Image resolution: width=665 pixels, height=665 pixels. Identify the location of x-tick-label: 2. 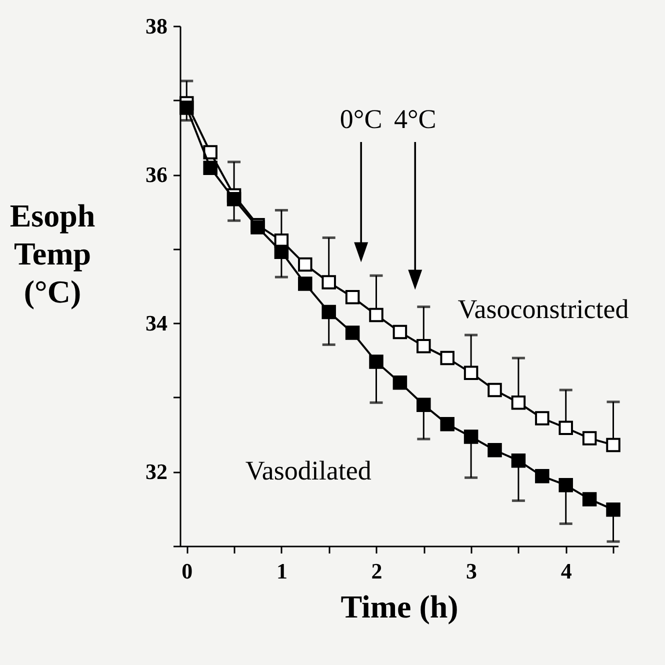
(376, 571).